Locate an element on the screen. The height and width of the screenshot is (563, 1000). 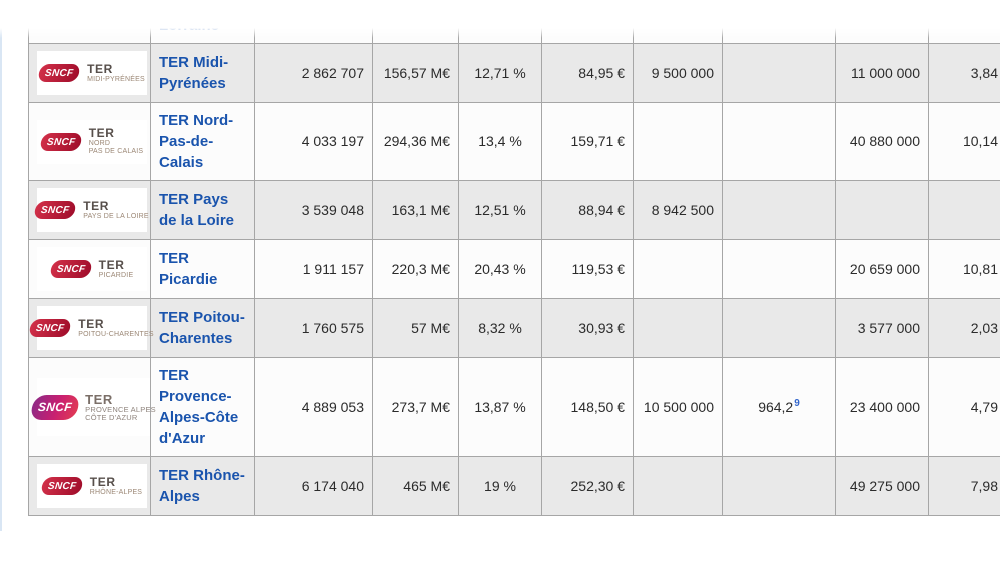
euro-cell: 252,30 € is located at coordinates (587, 486).